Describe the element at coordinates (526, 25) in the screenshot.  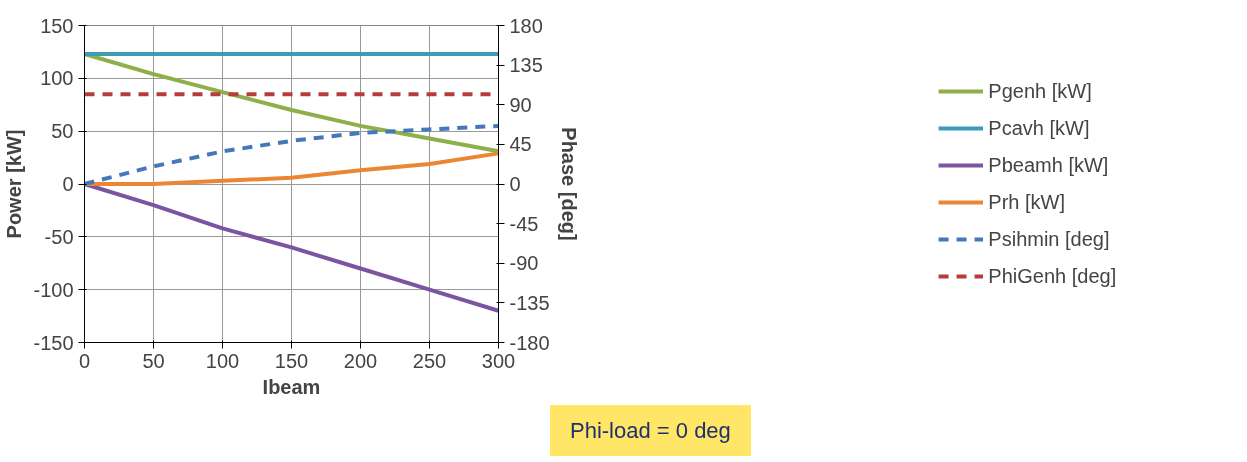
I see `y2-tick-label: 180` at that location.